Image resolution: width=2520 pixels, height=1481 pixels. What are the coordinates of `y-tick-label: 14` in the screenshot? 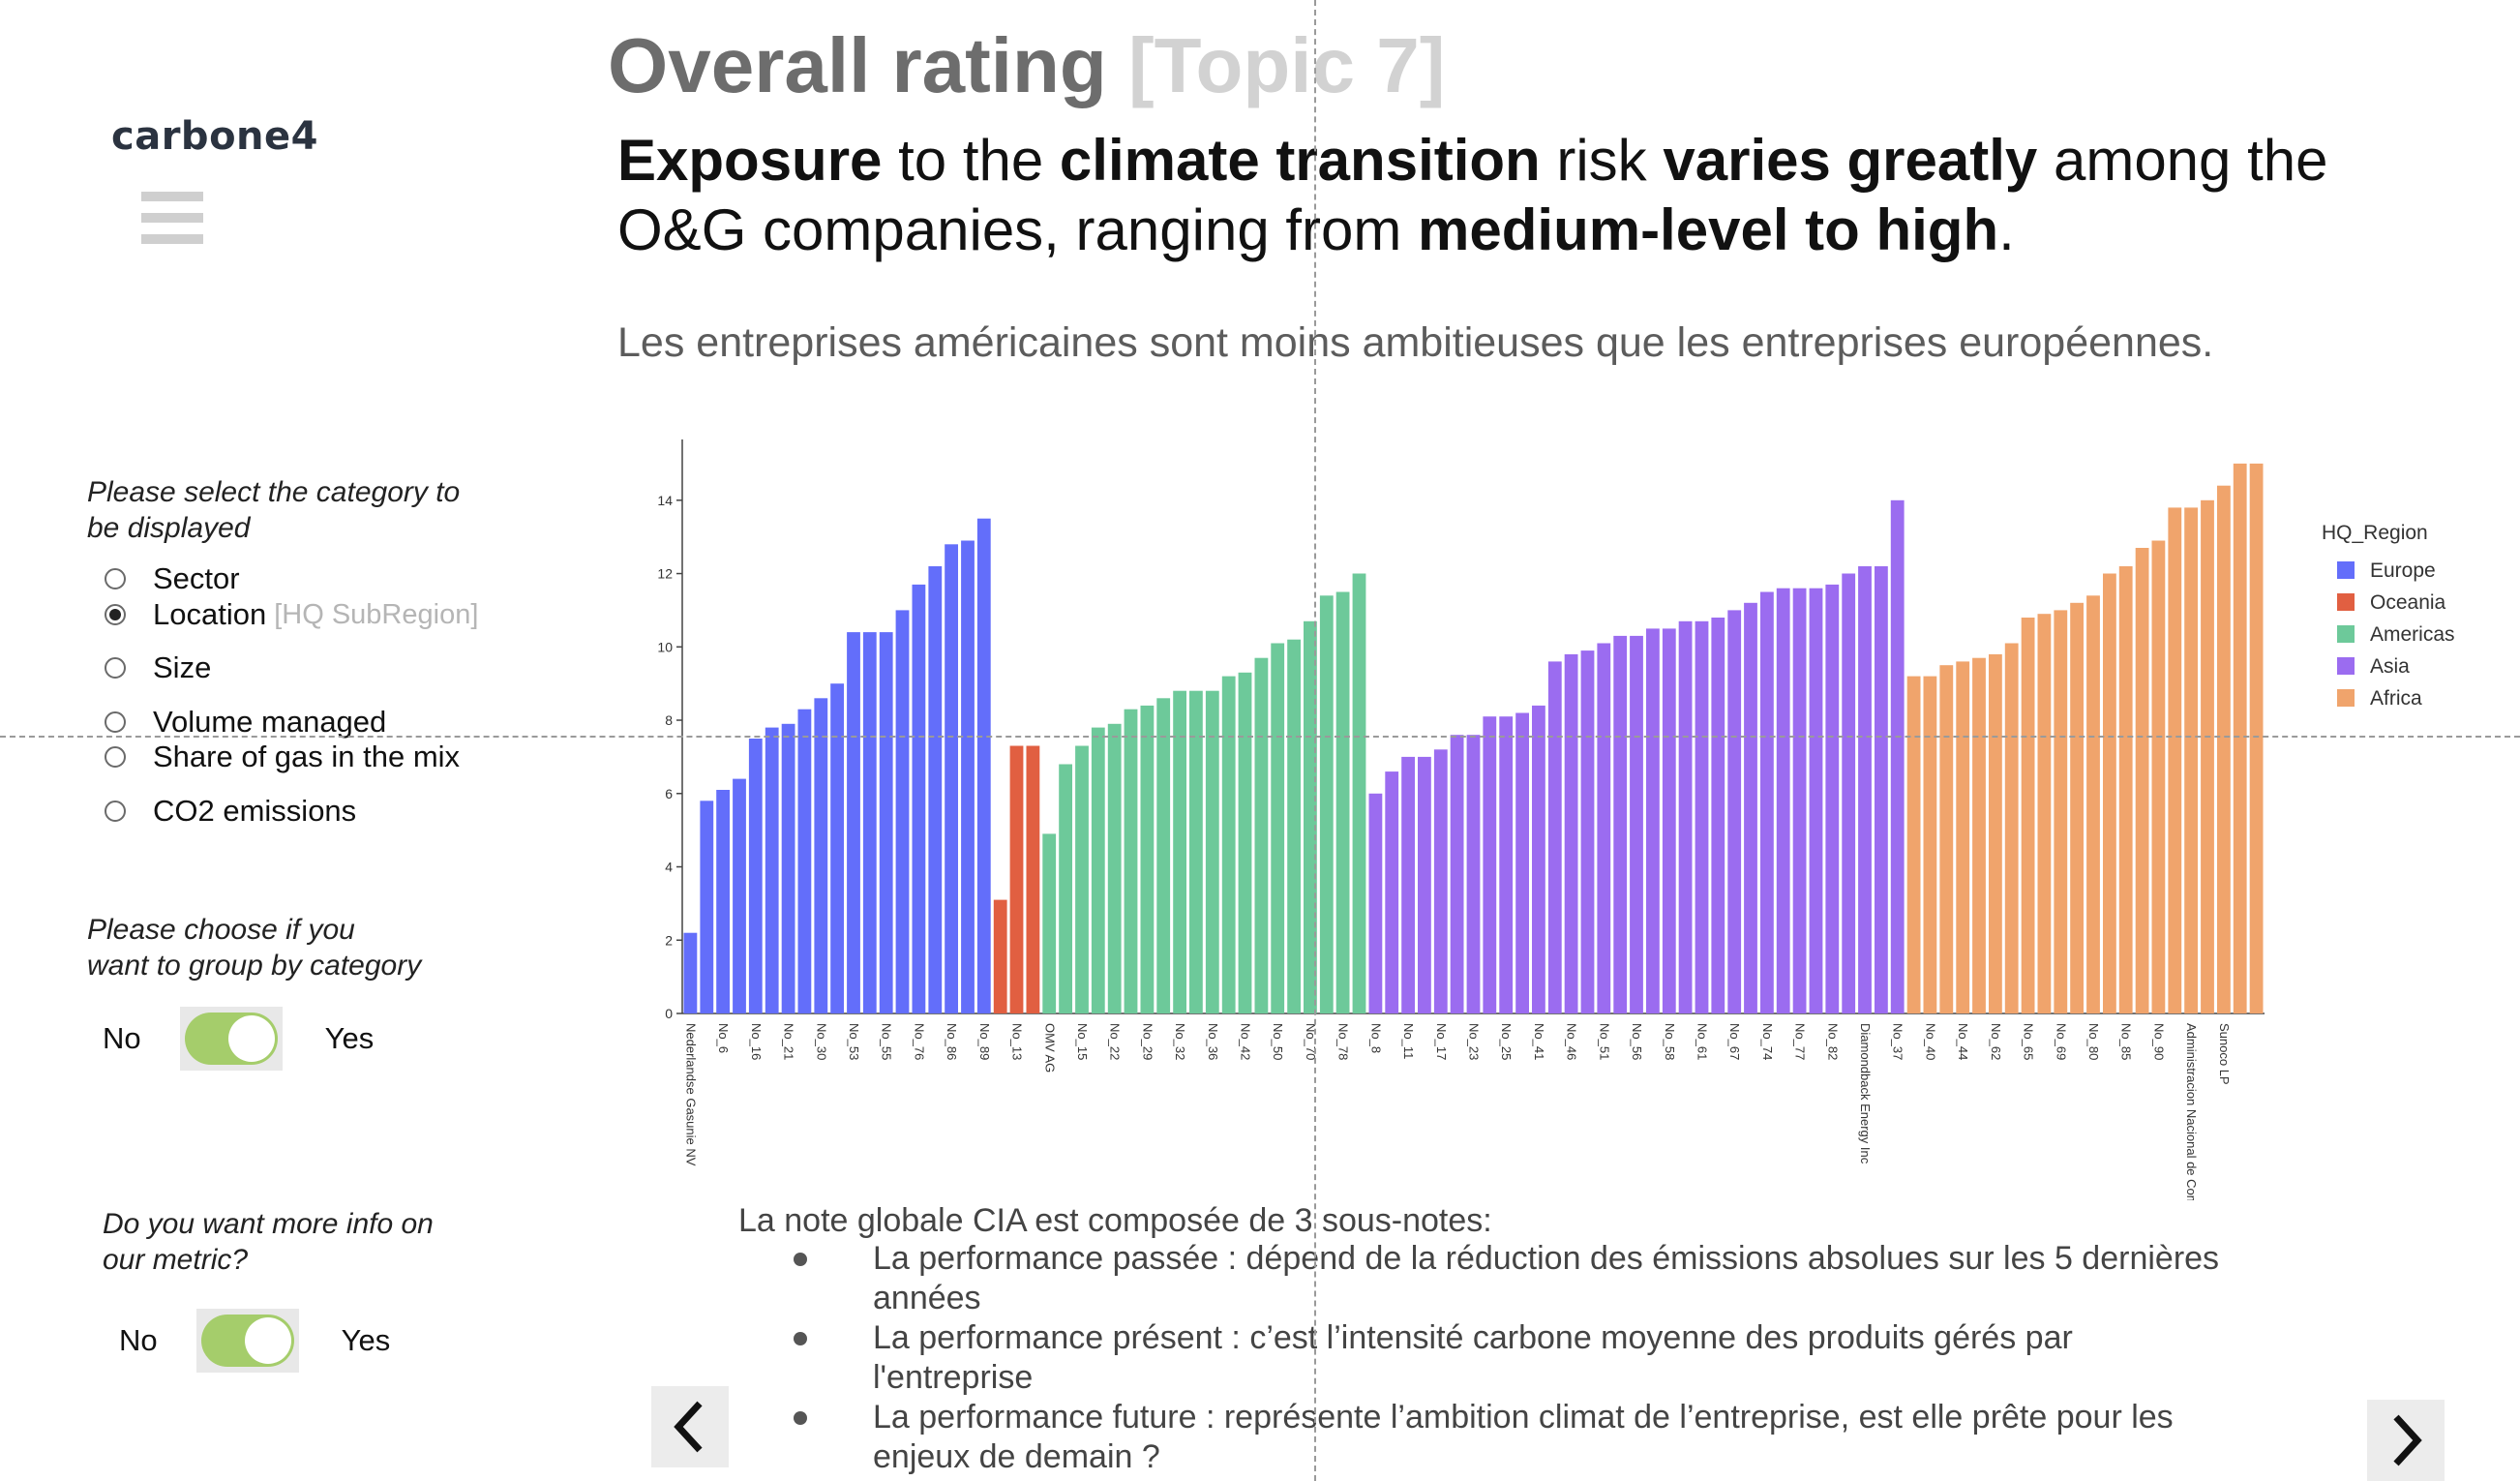 It's located at (665, 501).